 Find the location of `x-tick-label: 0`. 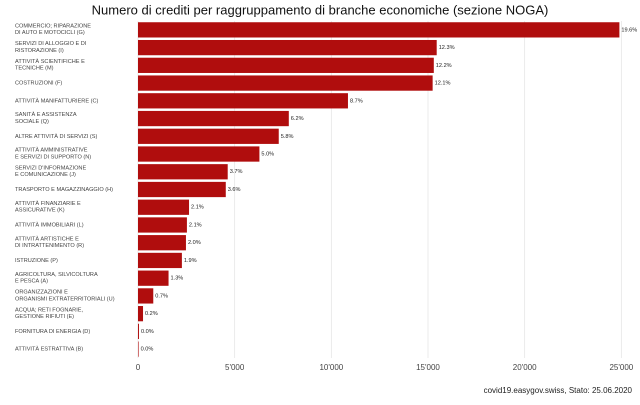

x-tick-label: 0 is located at coordinates (138, 367).